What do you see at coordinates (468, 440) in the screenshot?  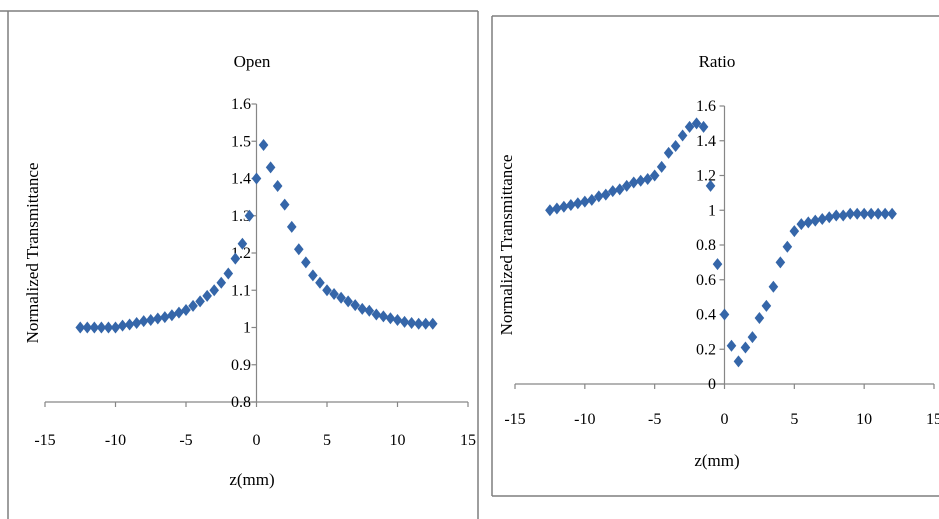 I see `x-tick-label-open: 15` at bounding box center [468, 440].